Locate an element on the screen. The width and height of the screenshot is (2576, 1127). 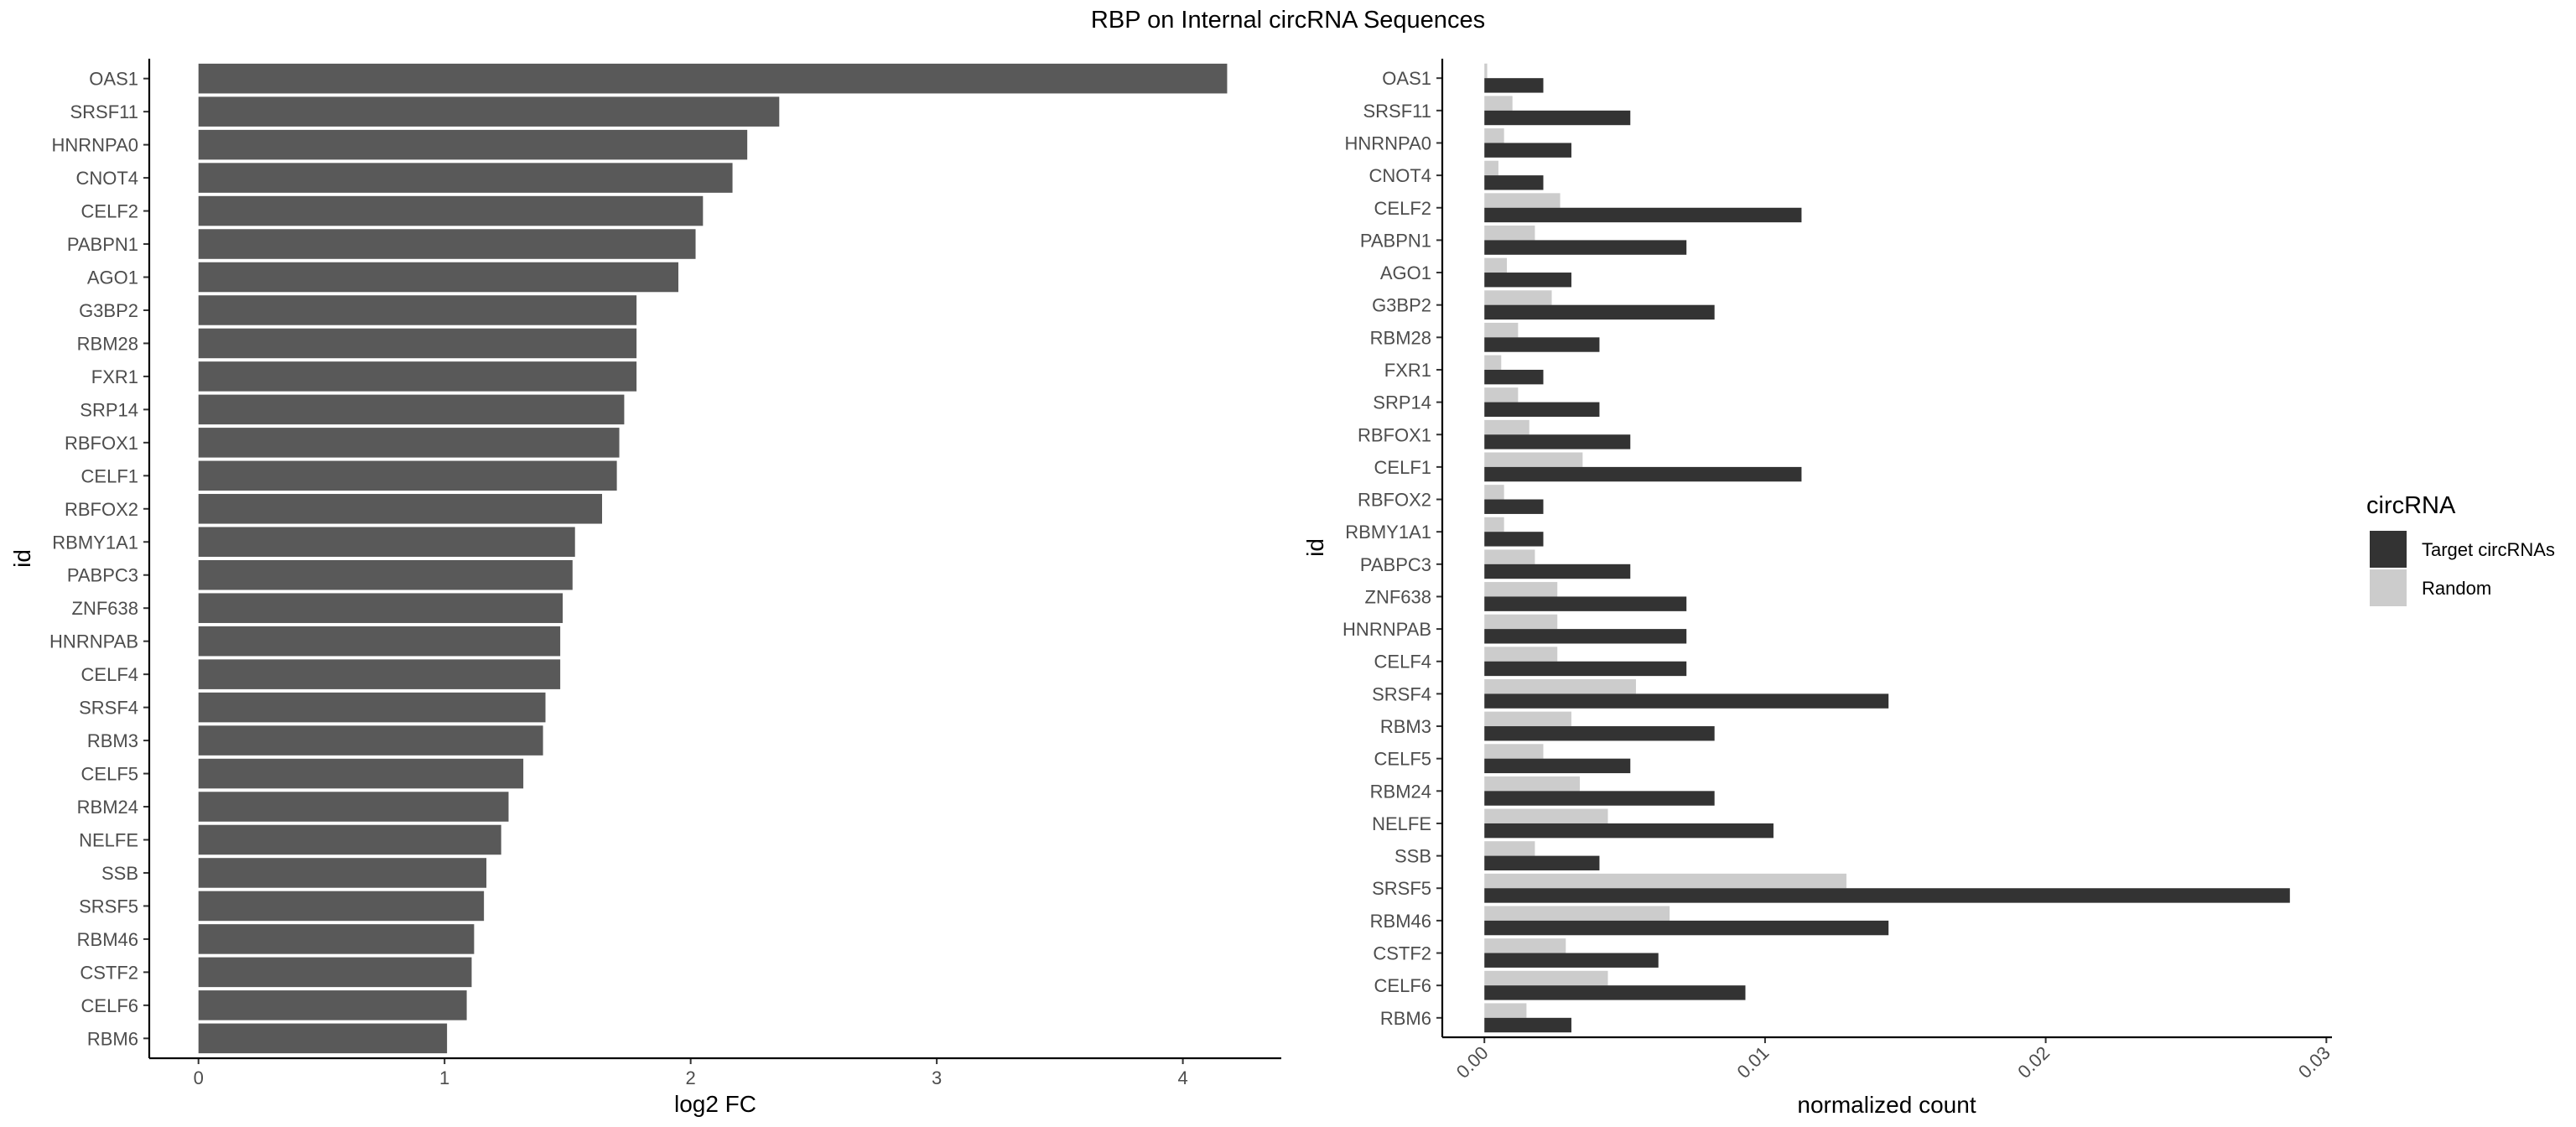
left-bar-hnrnpa0 is located at coordinates (473, 144).